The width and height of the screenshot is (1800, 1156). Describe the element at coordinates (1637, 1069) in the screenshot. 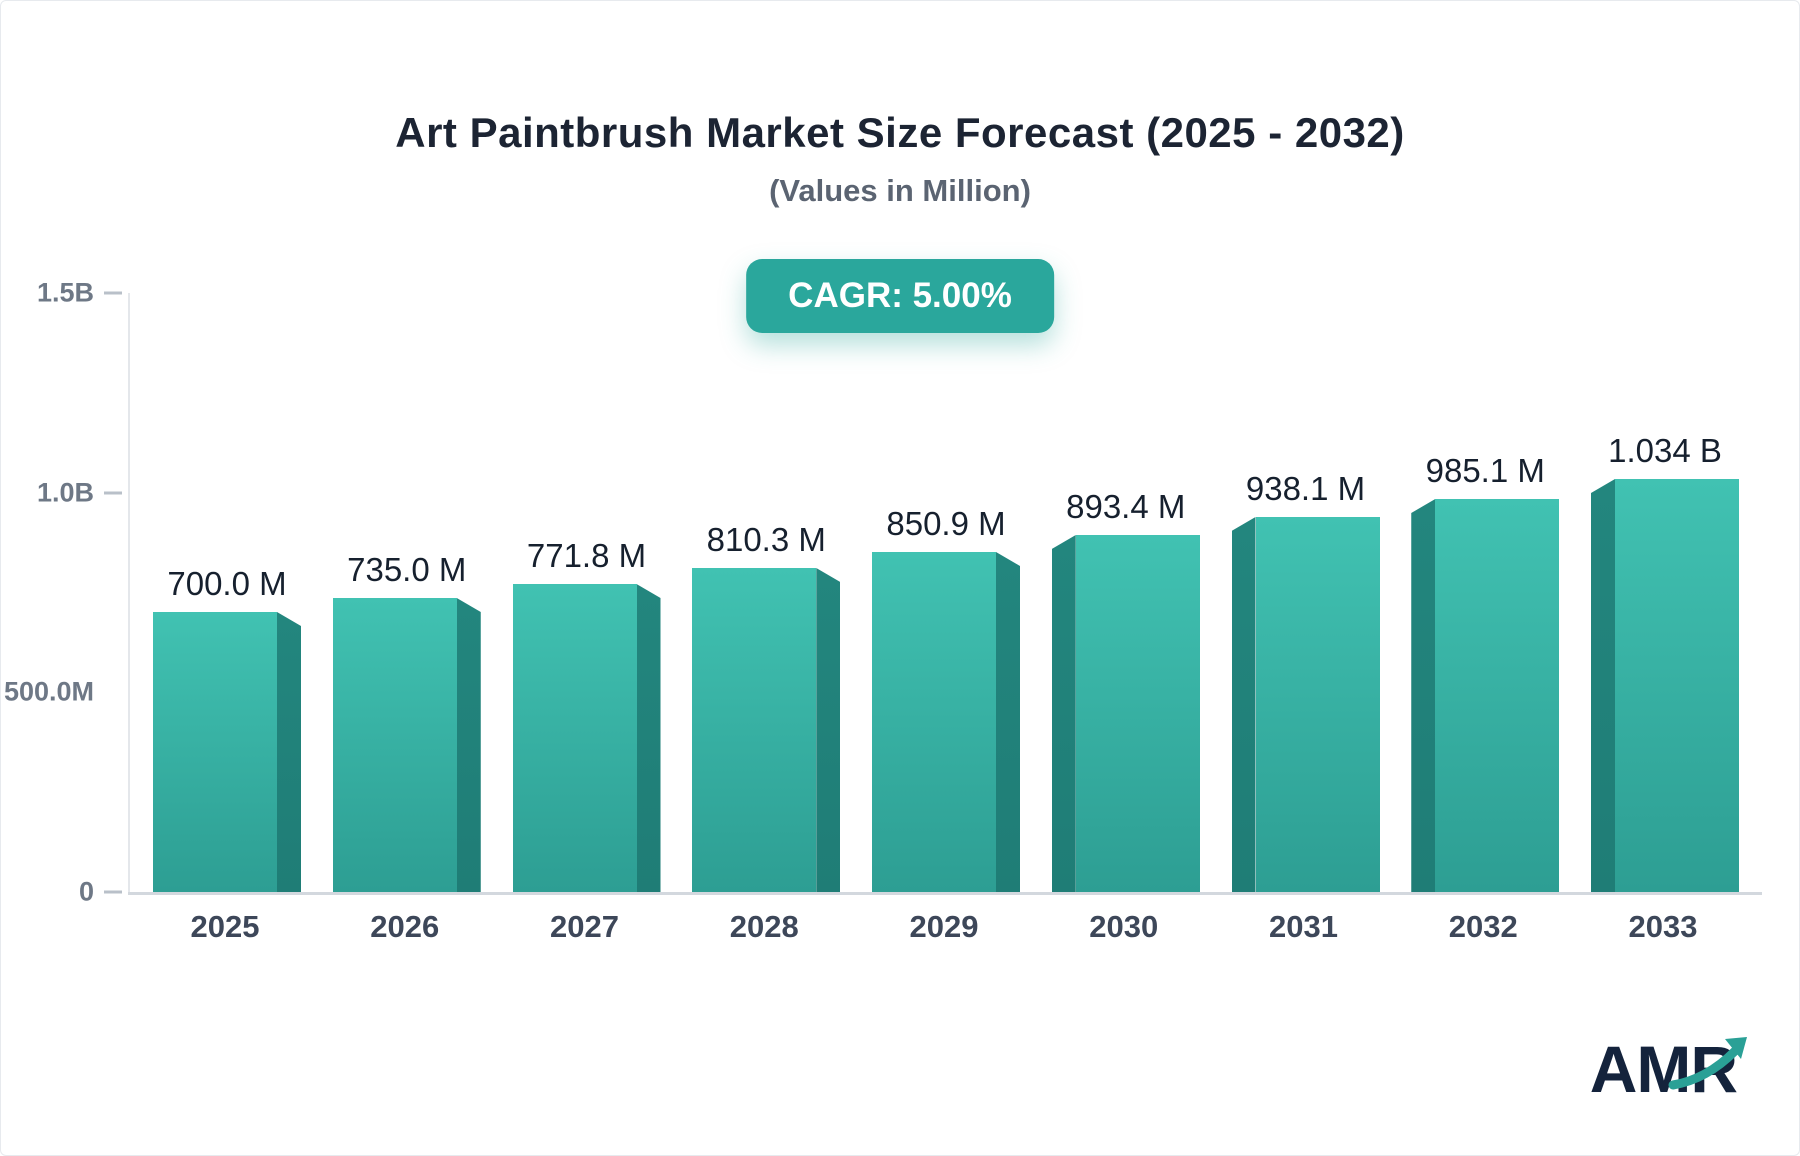

I see `amr-logo: AMR` at that location.